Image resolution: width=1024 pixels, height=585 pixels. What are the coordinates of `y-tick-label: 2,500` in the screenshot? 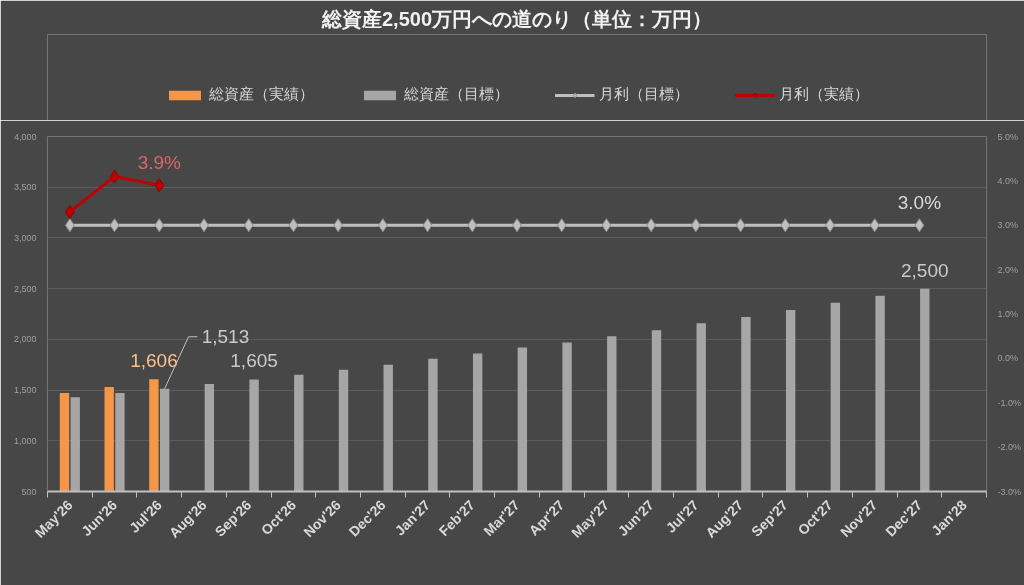 It's located at (25, 288).